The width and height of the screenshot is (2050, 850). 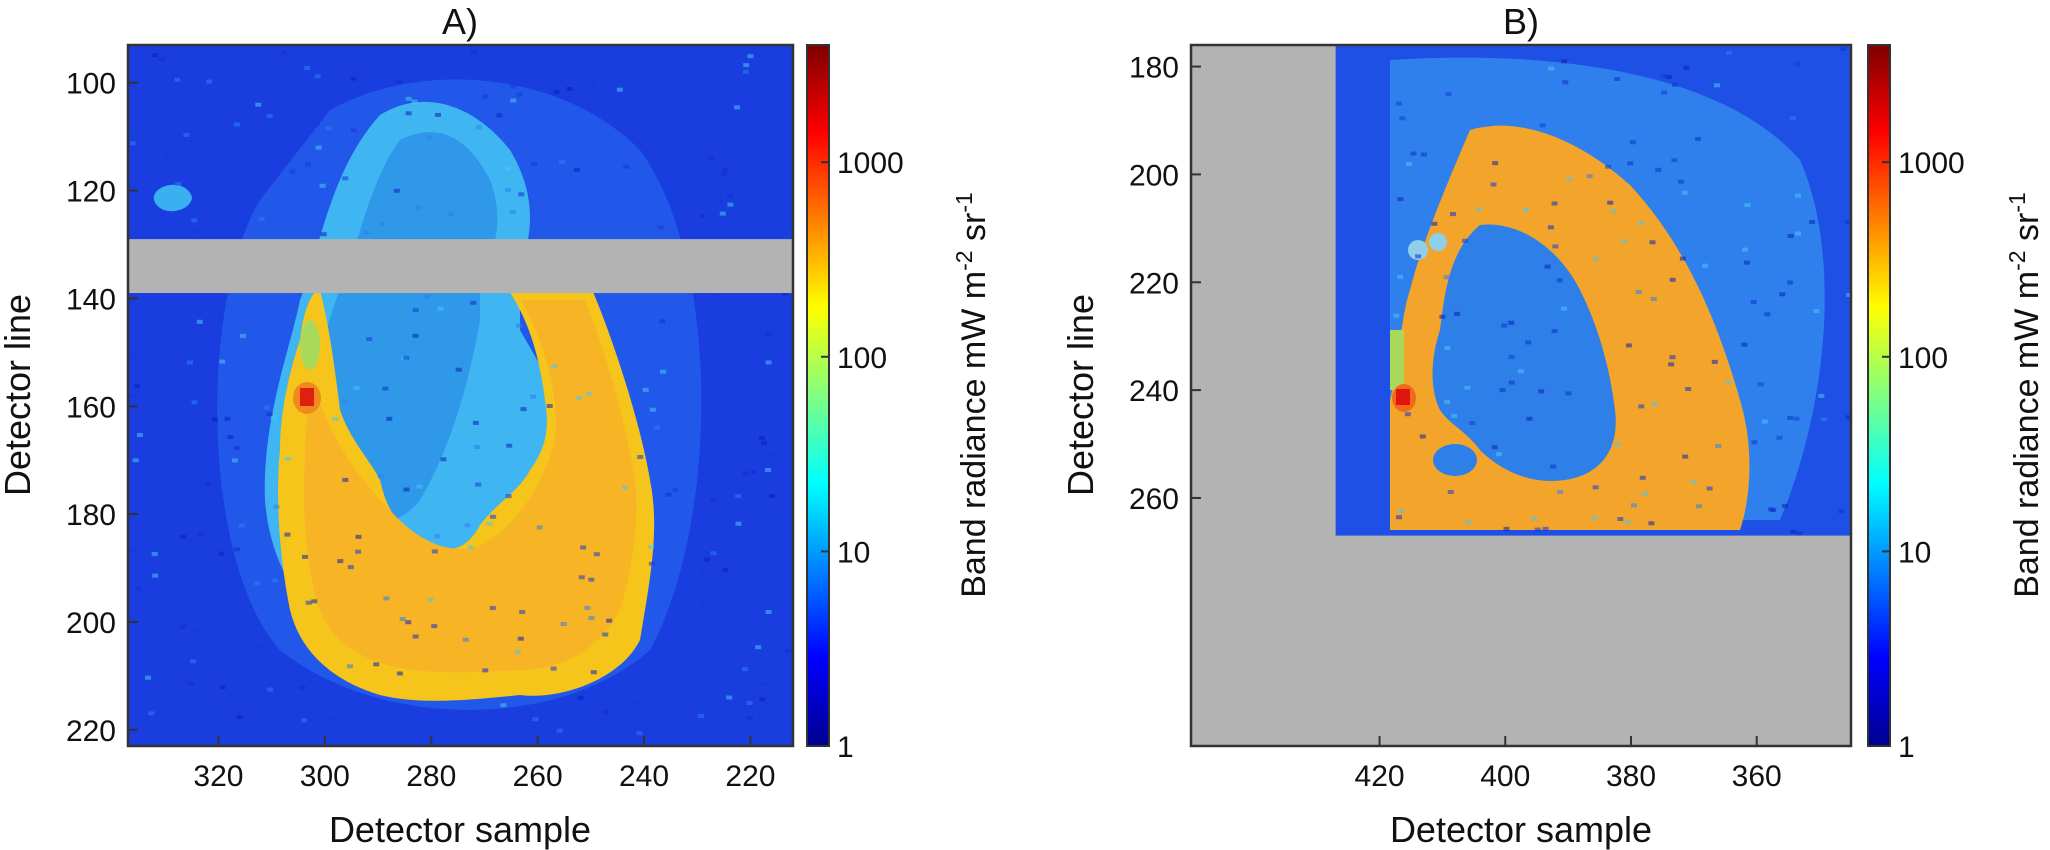 What do you see at coordinates (1505, 776) in the screenshot?
I see `panel-b-xtick-label: 400` at bounding box center [1505, 776].